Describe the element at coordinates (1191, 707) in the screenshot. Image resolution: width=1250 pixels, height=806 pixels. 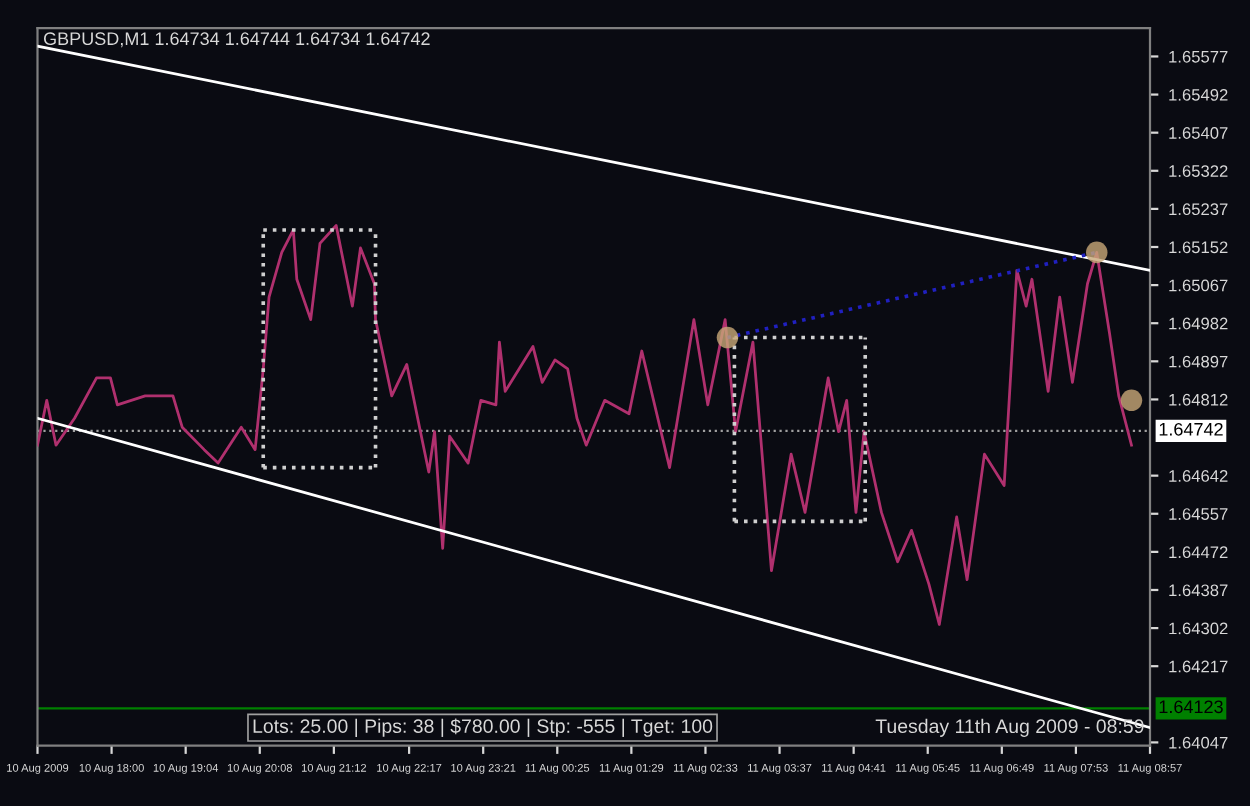
I see `ref-line-label: 1.64123` at that location.